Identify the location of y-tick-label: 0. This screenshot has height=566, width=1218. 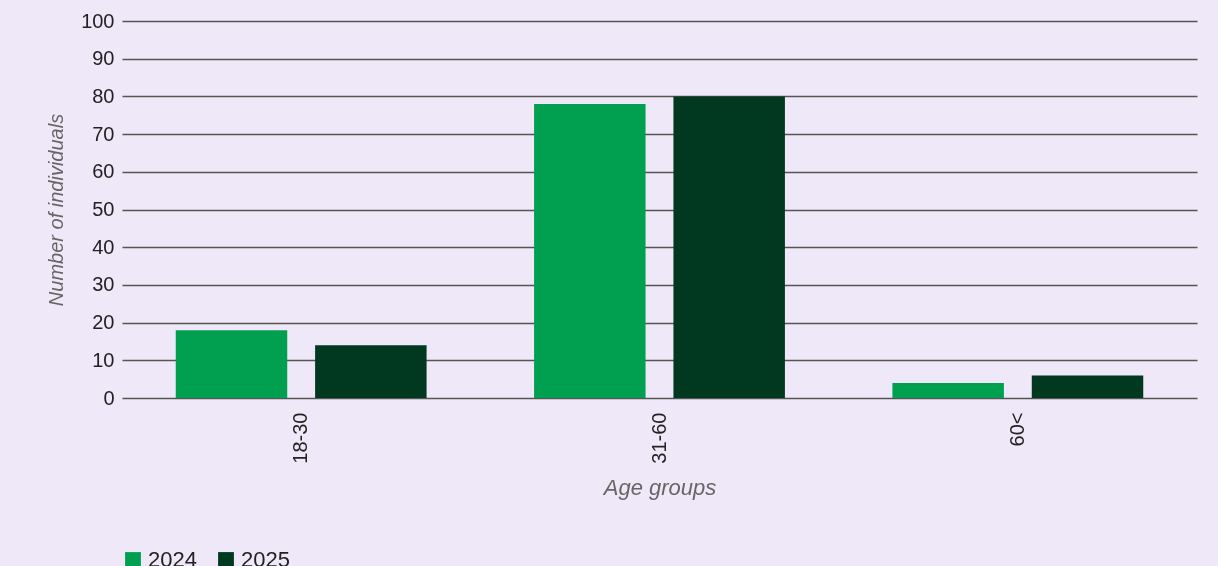
(109, 397).